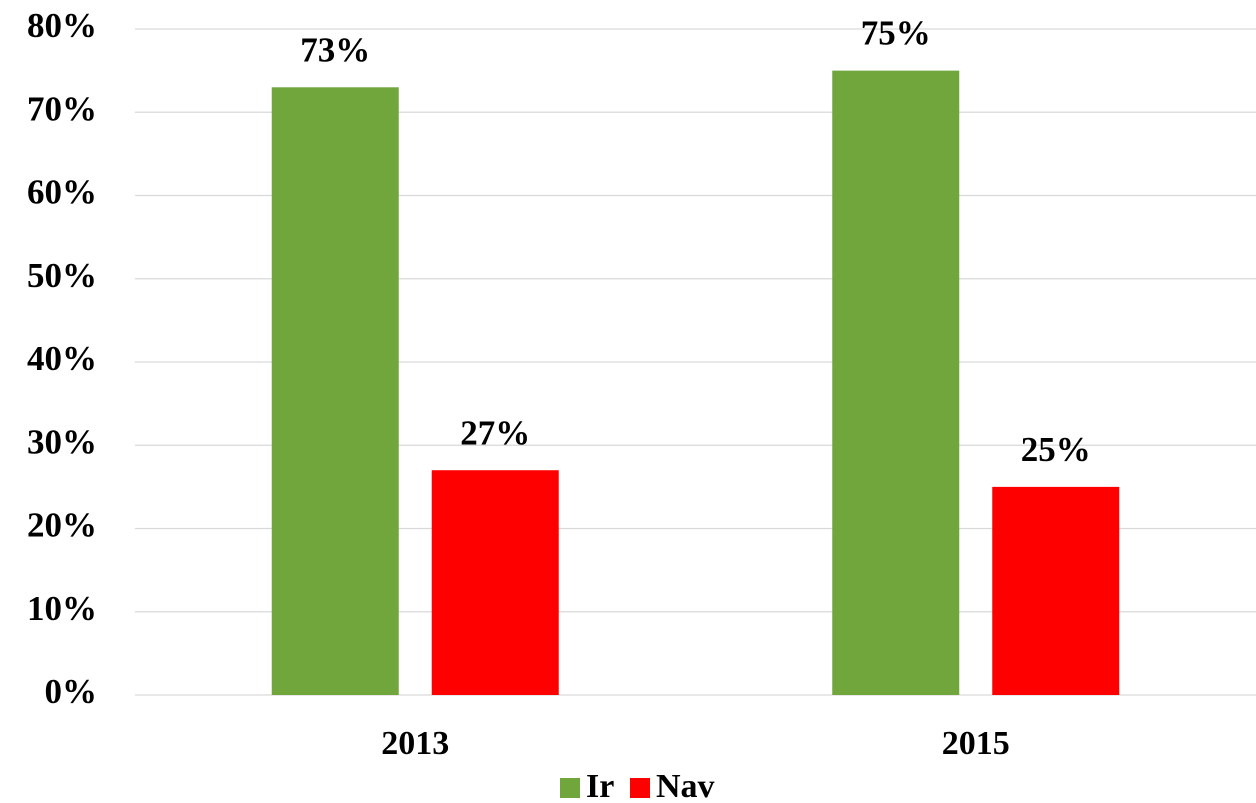 The width and height of the screenshot is (1256, 803). I want to click on y-tick-label: 60%, so click(62, 192).